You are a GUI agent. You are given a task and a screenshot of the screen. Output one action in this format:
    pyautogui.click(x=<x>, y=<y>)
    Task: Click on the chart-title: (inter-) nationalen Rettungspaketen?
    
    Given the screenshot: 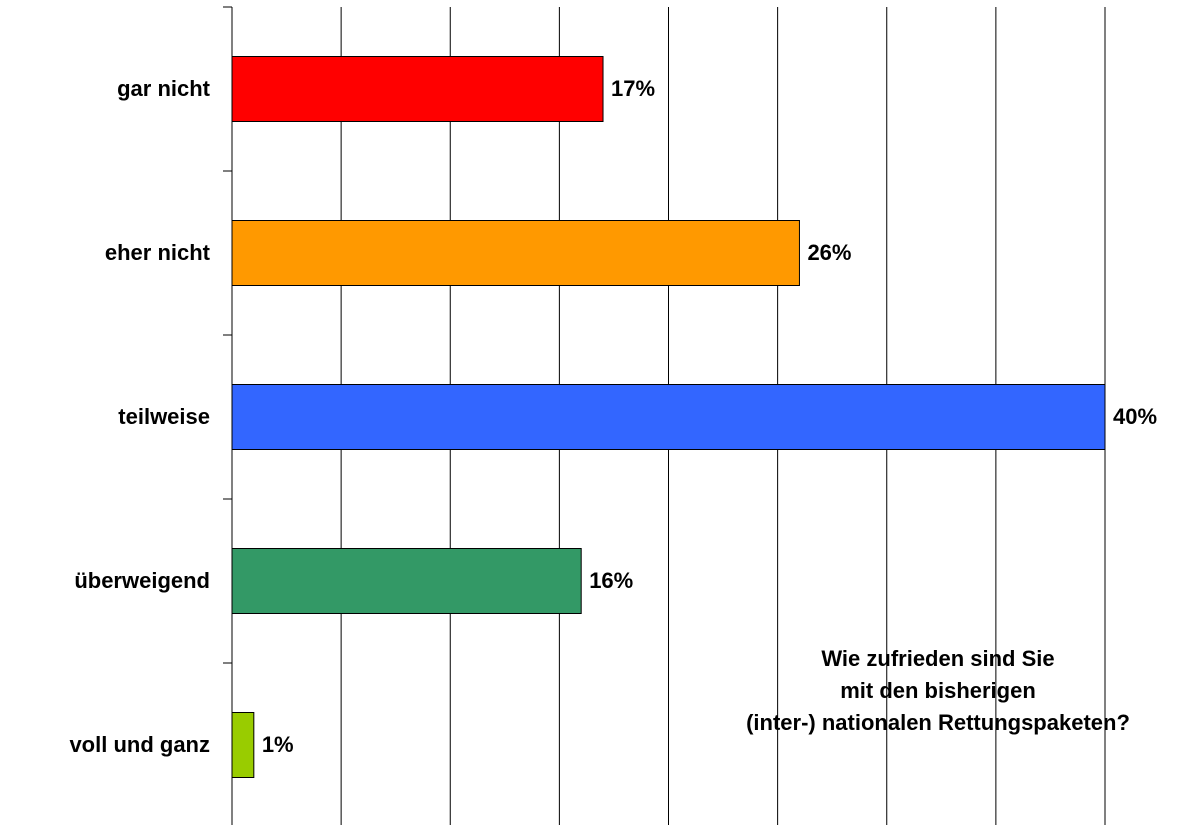 What is the action you would take?
    pyautogui.click(x=938, y=722)
    